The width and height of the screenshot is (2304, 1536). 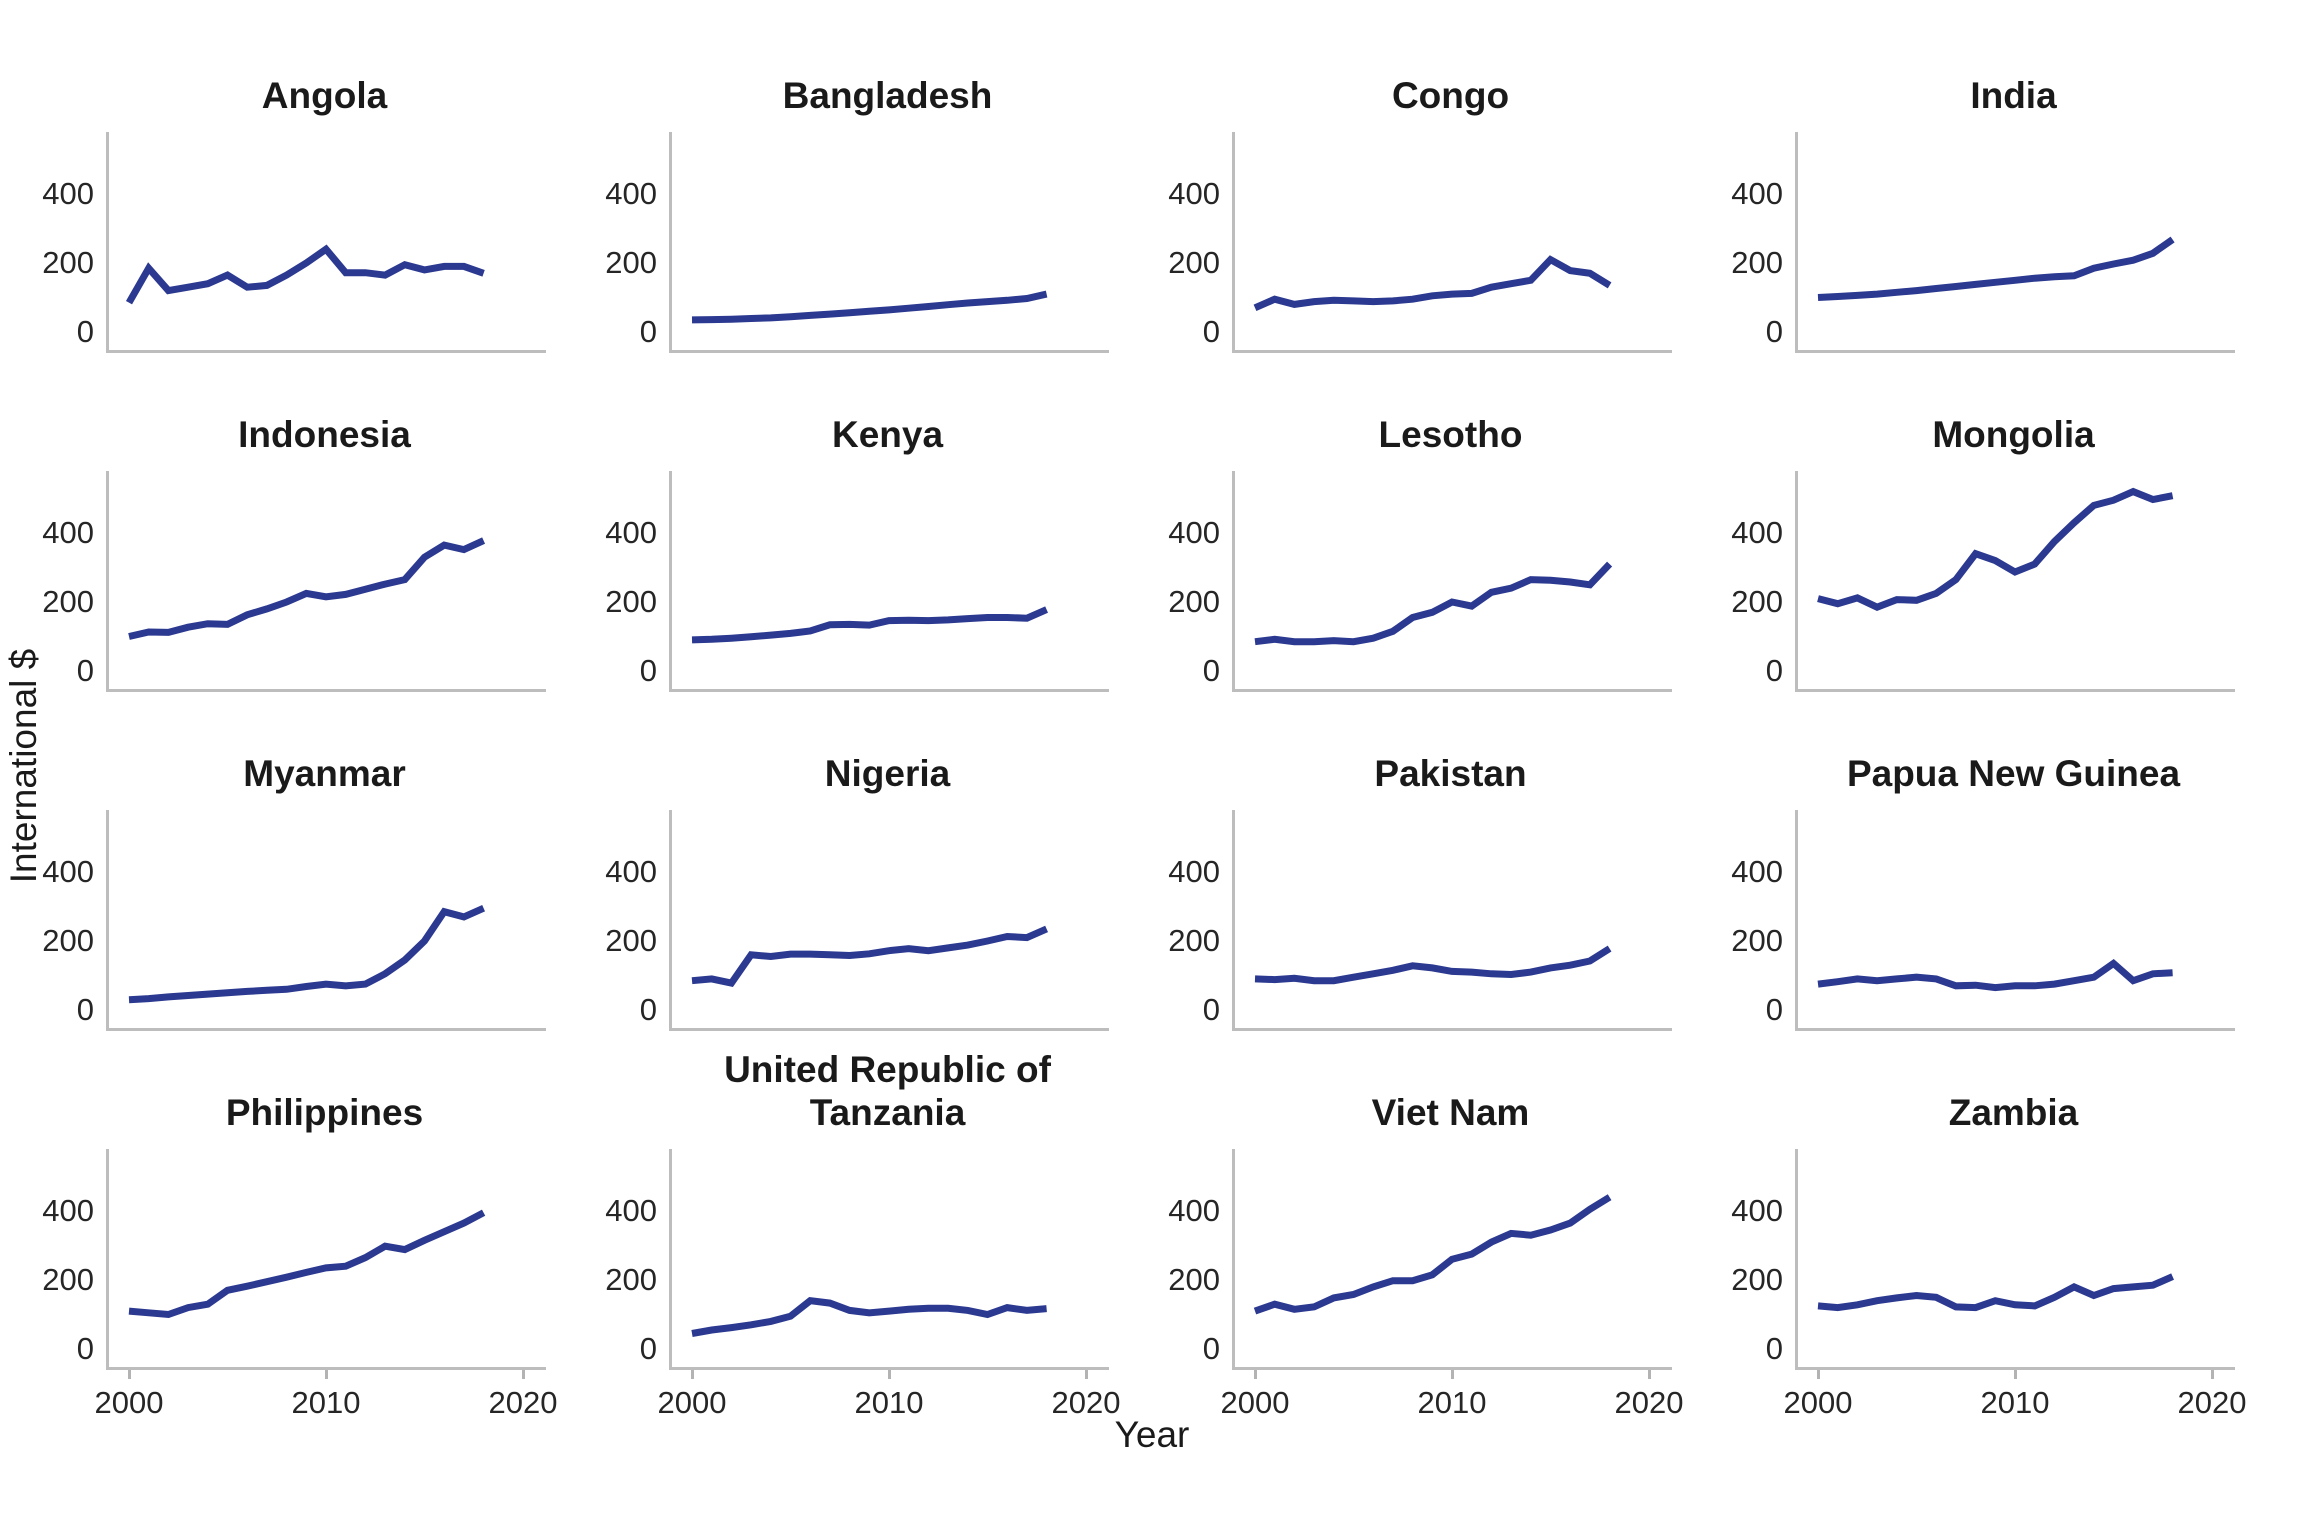 What do you see at coordinates (324, 96) in the screenshot?
I see `subplot-title: Angola` at bounding box center [324, 96].